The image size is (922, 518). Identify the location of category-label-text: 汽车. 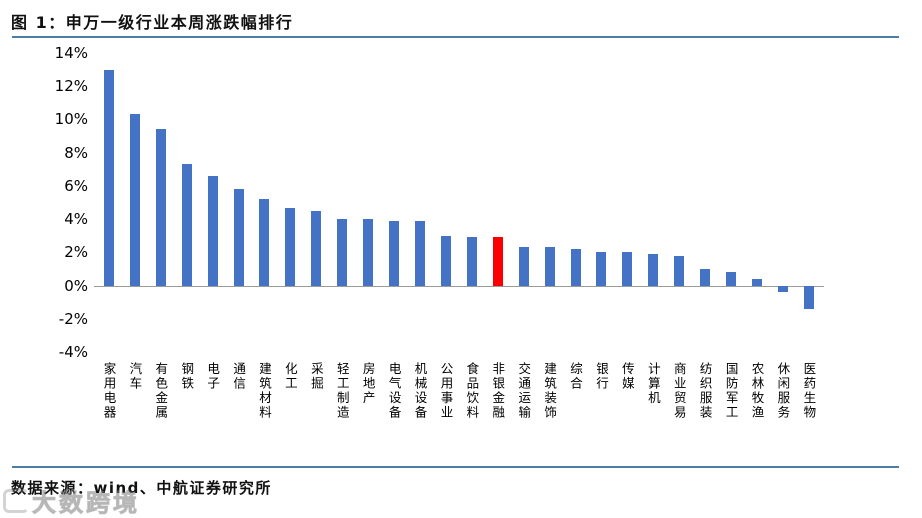
(135, 376).